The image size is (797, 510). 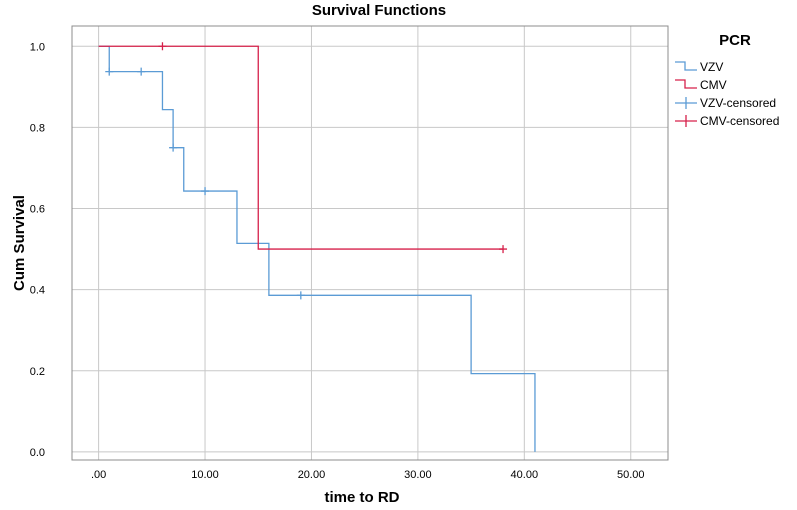 What do you see at coordinates (37, 47) in the screenshot?
I see `y-tick-label: 1.0` at bounding box center [37, 47].